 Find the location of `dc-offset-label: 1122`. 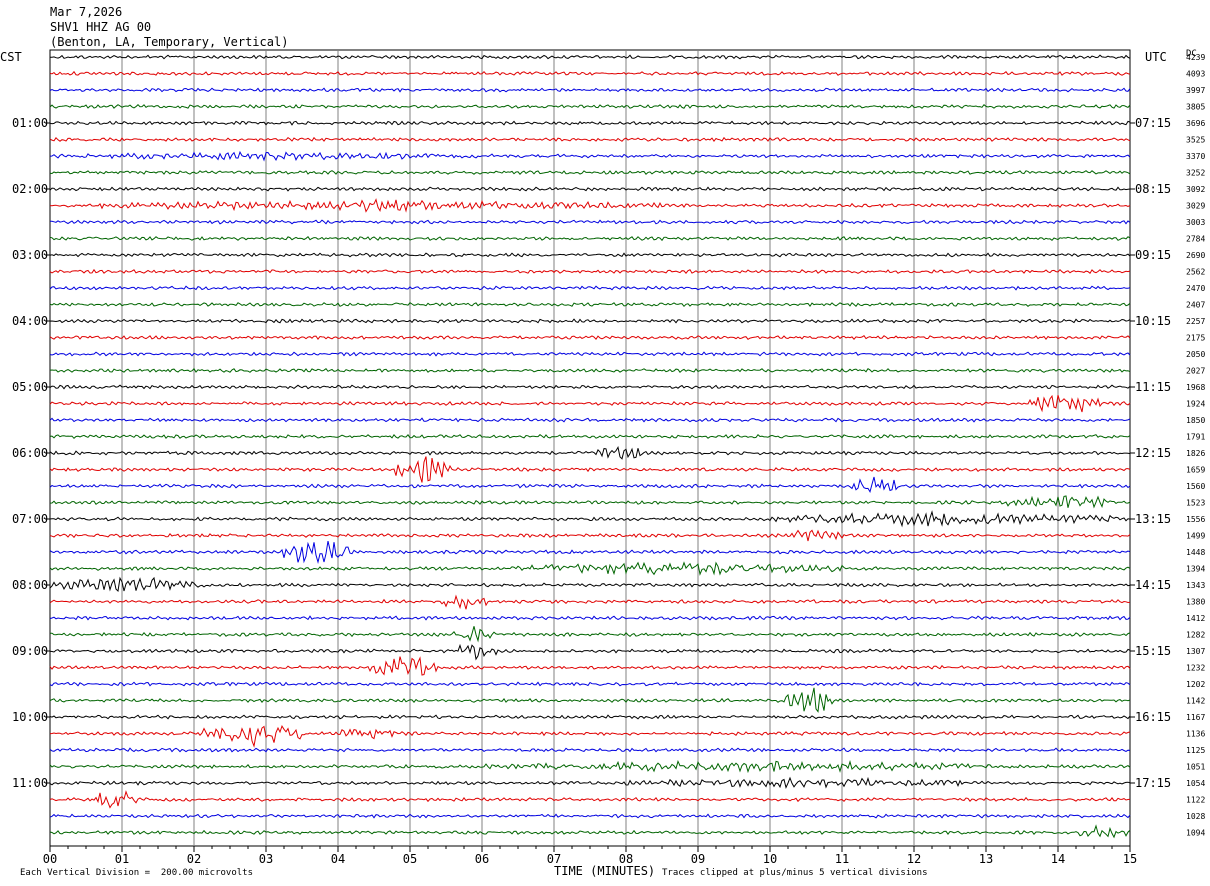

dc-offset-label: 1122 is located at coordinates (1195, 800).